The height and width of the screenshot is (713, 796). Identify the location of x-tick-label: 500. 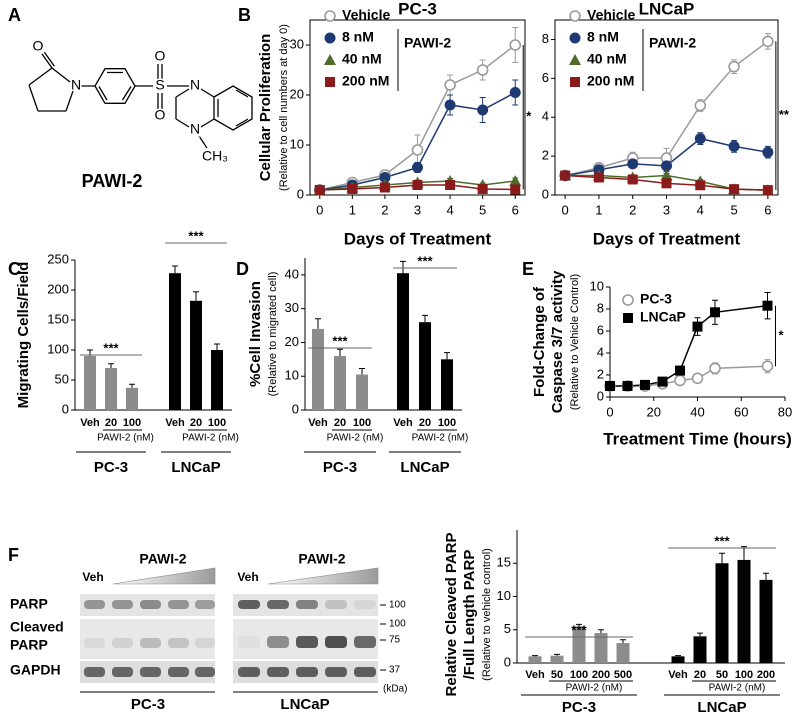
(623, 675).